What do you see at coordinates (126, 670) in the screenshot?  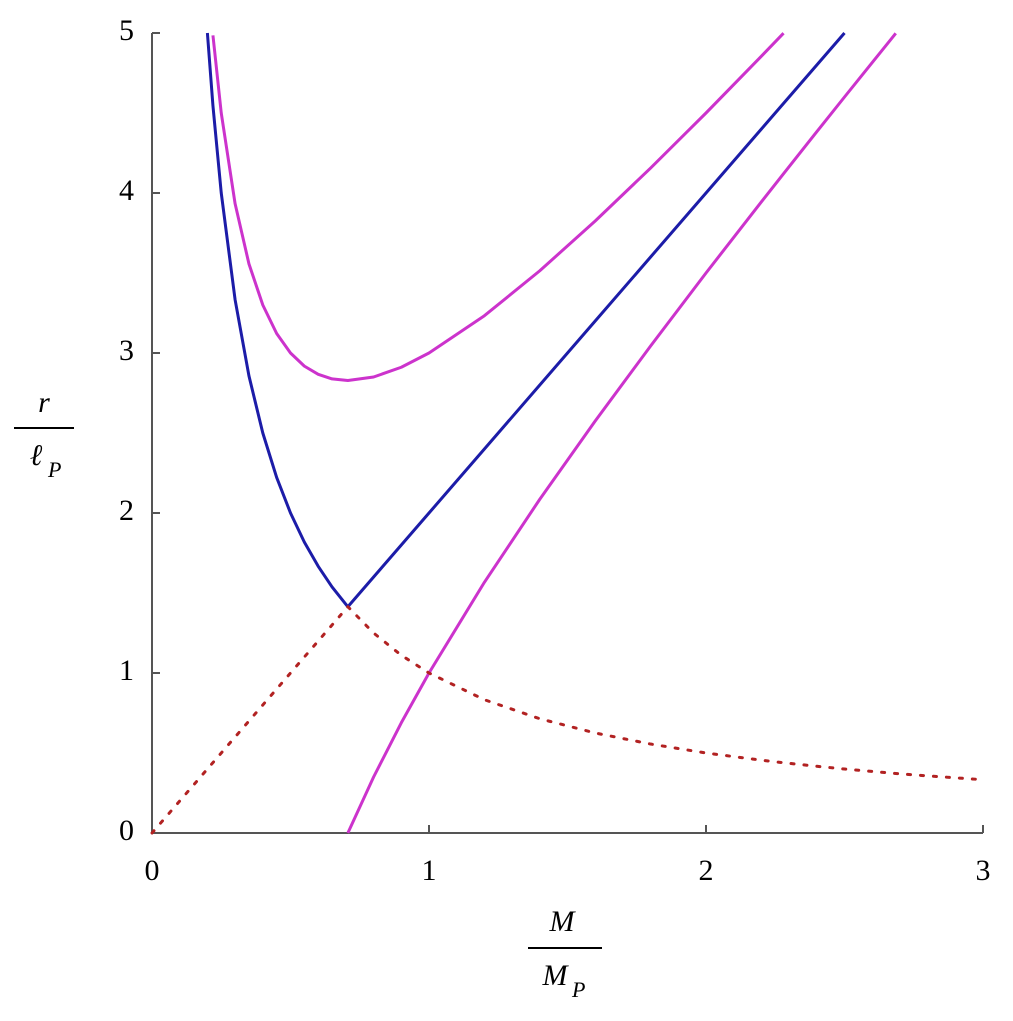 I see `y-tick-label: 1` at bounding box center [126, 670].